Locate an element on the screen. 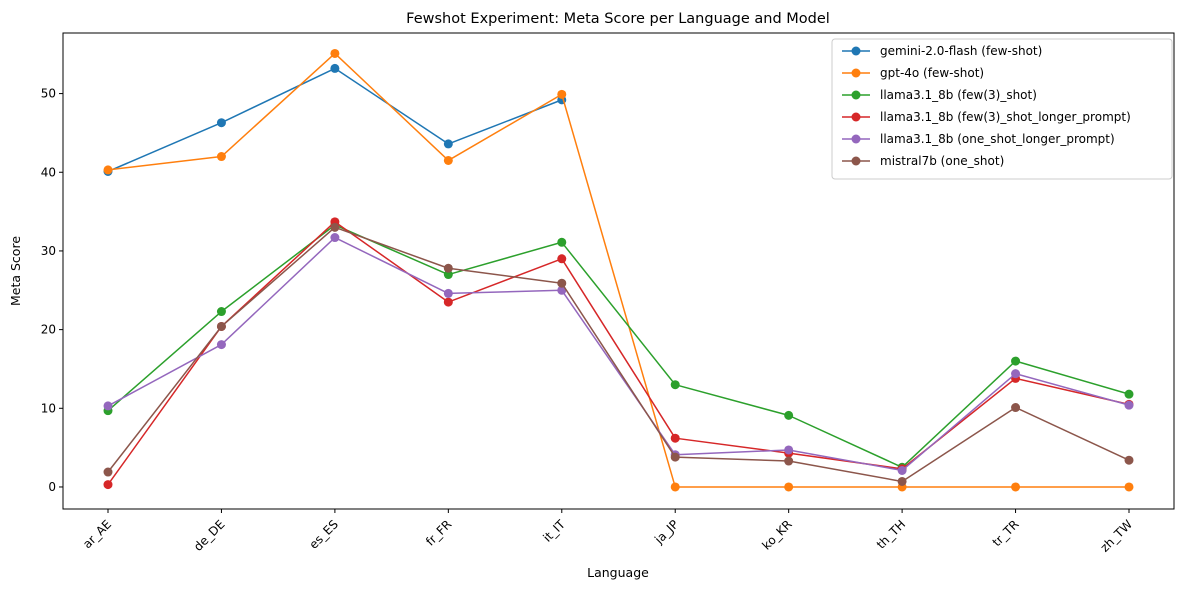 The image size is (1189, 590). x-tick-label: ja_JP is located at coordinates (666, 532).